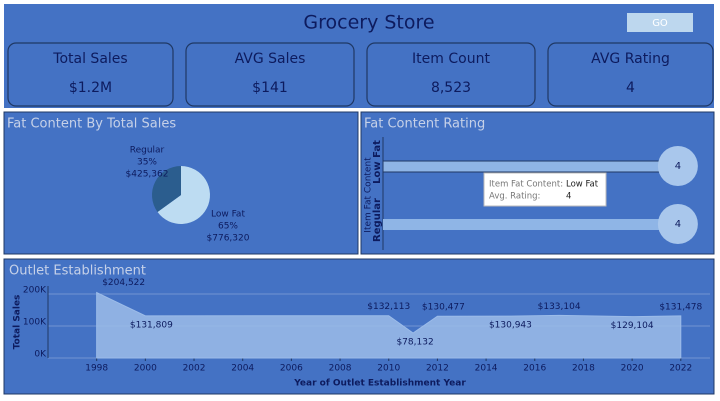 The height and width of the screenshot is (401, 720). Describe the element at coordinates (680, 307) in the screenshot. I see `data-label: $131,478` at that location.